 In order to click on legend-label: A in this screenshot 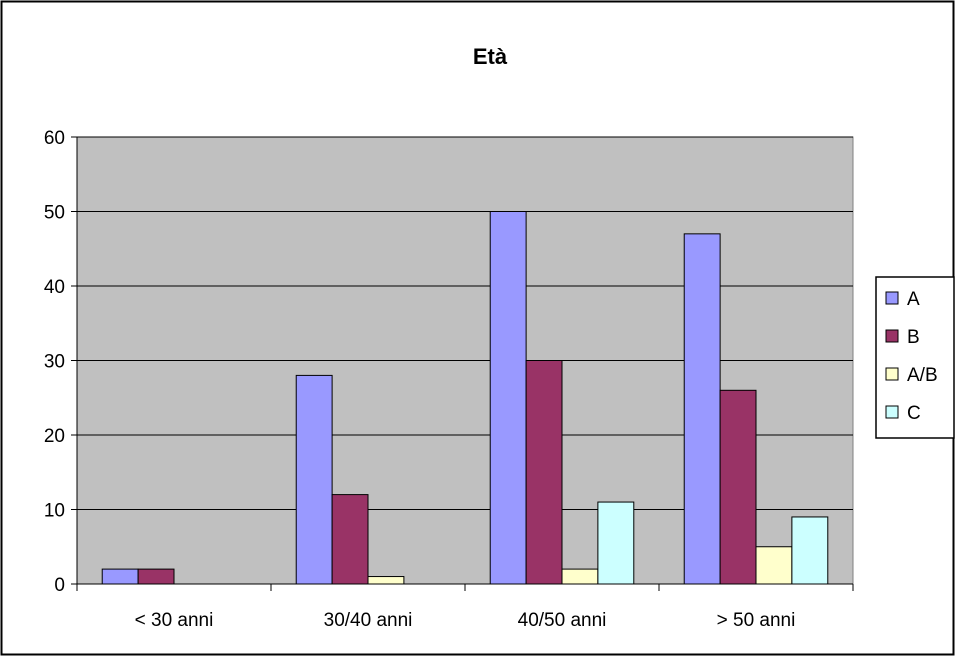, I will do `click(913, 299)`.